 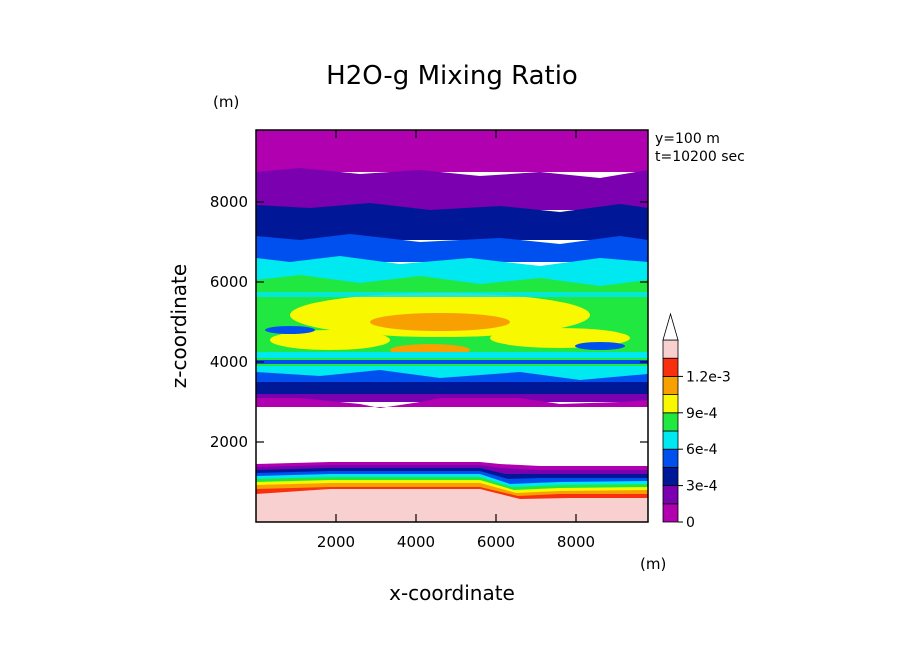 I want to click on x-unit-label: (m), so click(x=653, y=564).